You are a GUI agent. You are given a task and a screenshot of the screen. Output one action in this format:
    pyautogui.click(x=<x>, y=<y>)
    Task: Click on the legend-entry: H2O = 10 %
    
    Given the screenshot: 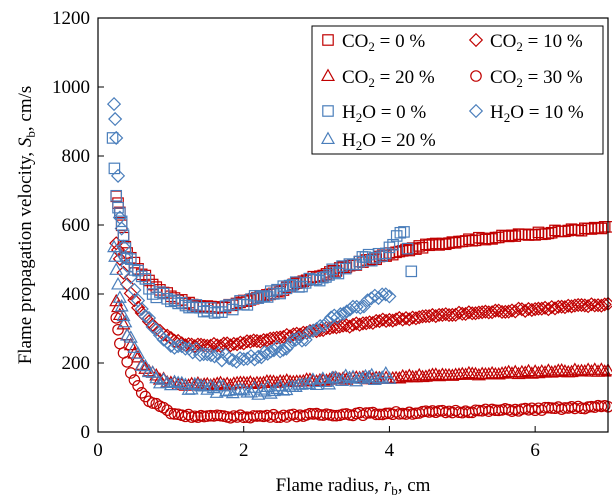 What is the action you would take?
    pyautogui.click(x=526, y=113)
    